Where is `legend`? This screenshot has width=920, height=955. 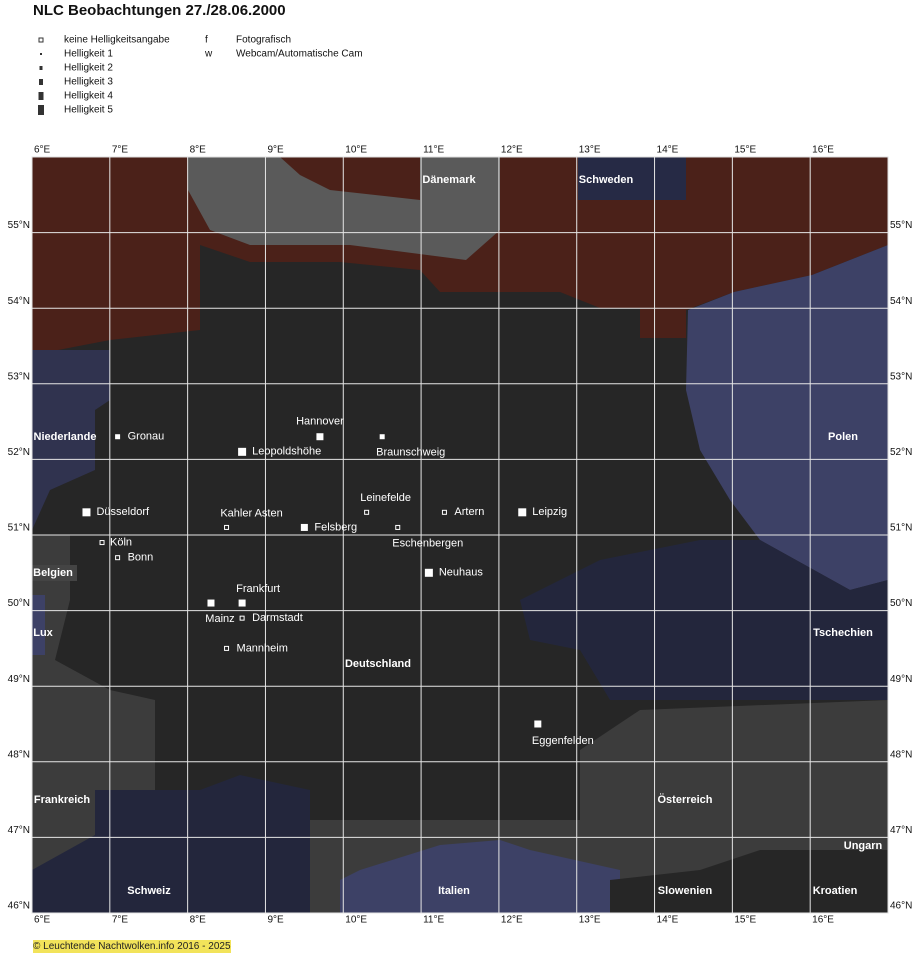 legend is located at coordinates (41, 76).